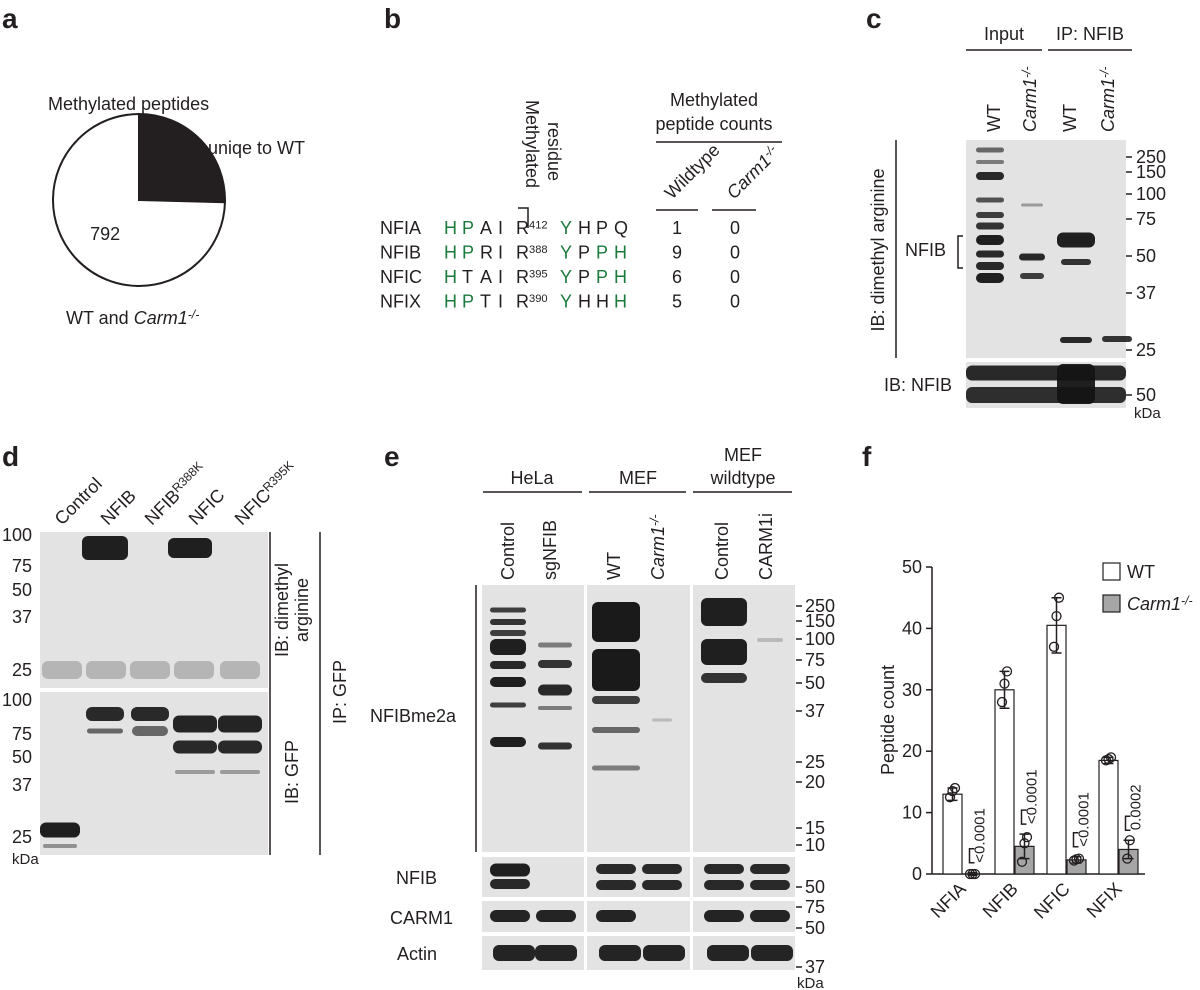 The width and height of the screenshot is (1200, 990). Describe the element at coordinates (538, 225) in the screenshot. I see `site-number: 412` at that location.